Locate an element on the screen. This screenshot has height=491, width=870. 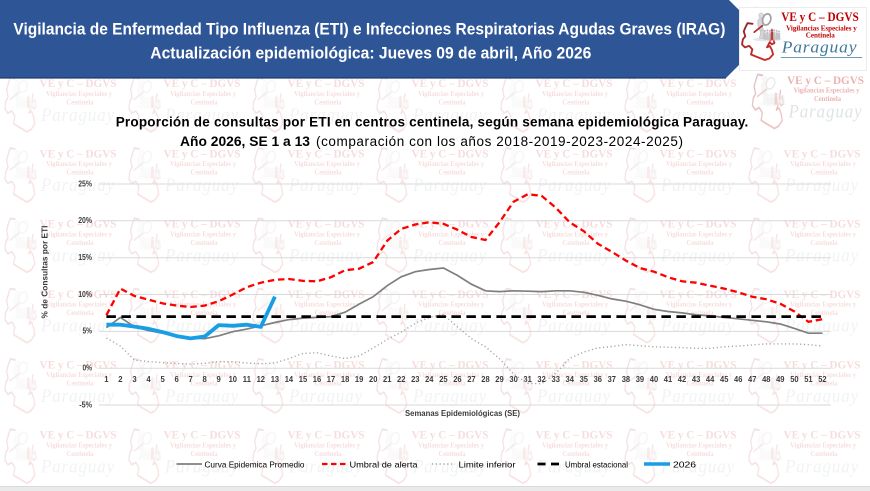
svg-text: 30 is located at coordinates (513, 379).